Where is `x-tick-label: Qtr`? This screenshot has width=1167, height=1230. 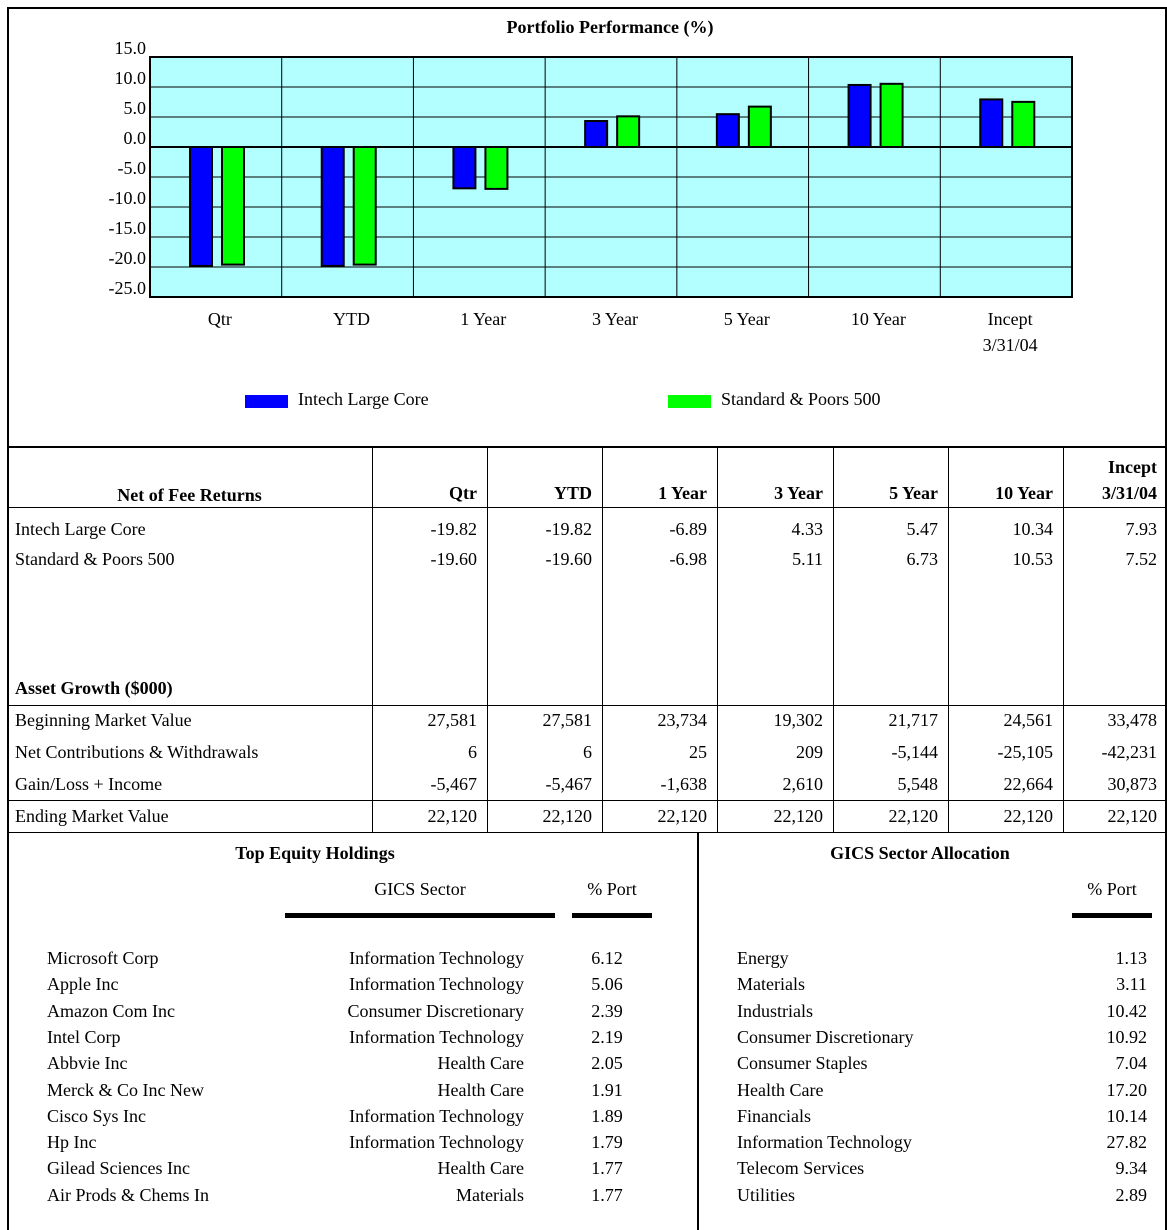
x-tick-label: Qtr is located at coordinates (219, 319).